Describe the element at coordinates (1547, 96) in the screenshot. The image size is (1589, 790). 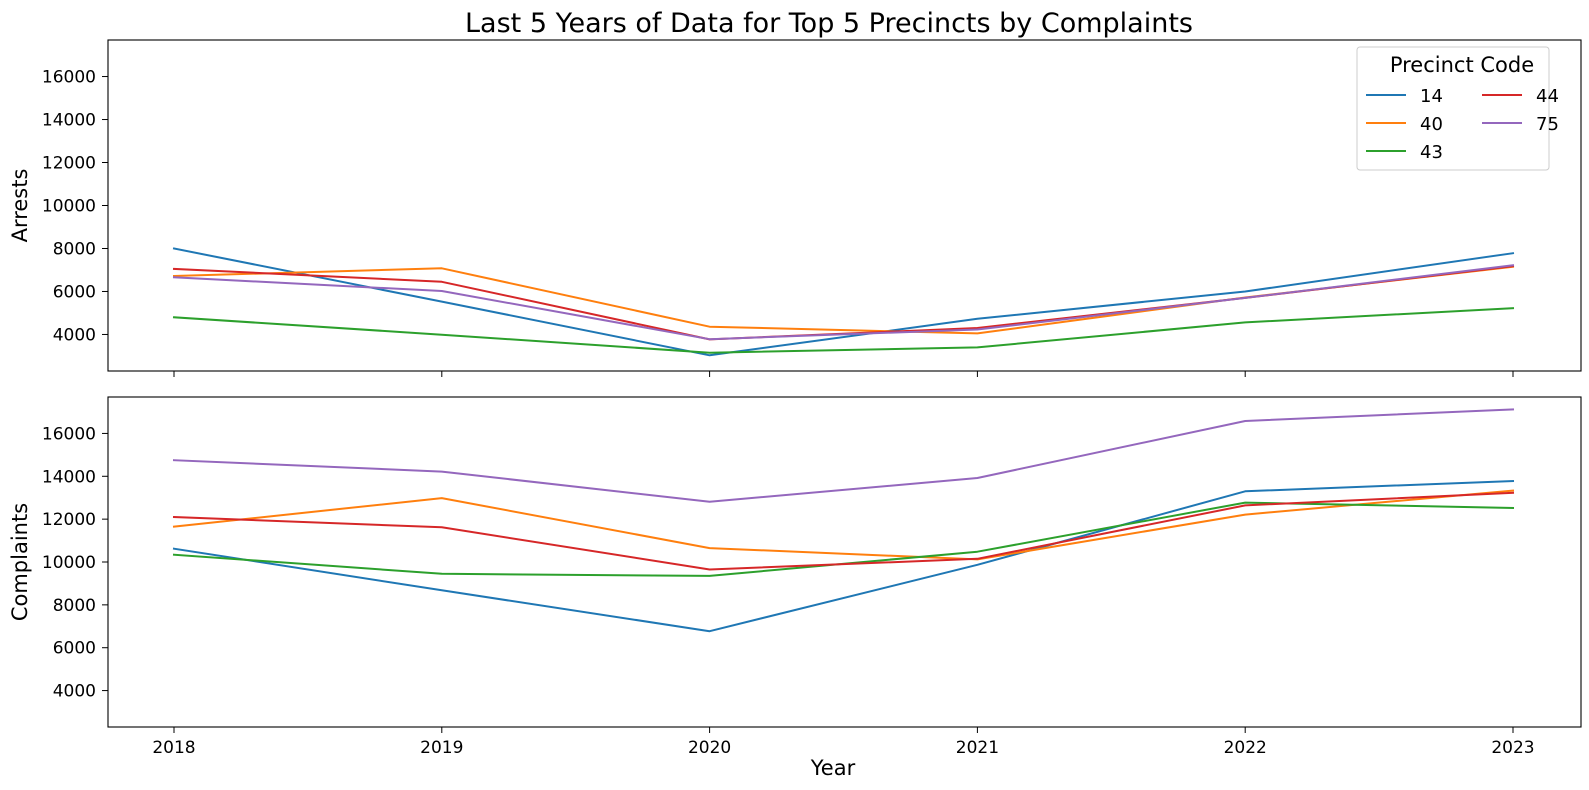
I see `legend-label-44: 44` at that location.